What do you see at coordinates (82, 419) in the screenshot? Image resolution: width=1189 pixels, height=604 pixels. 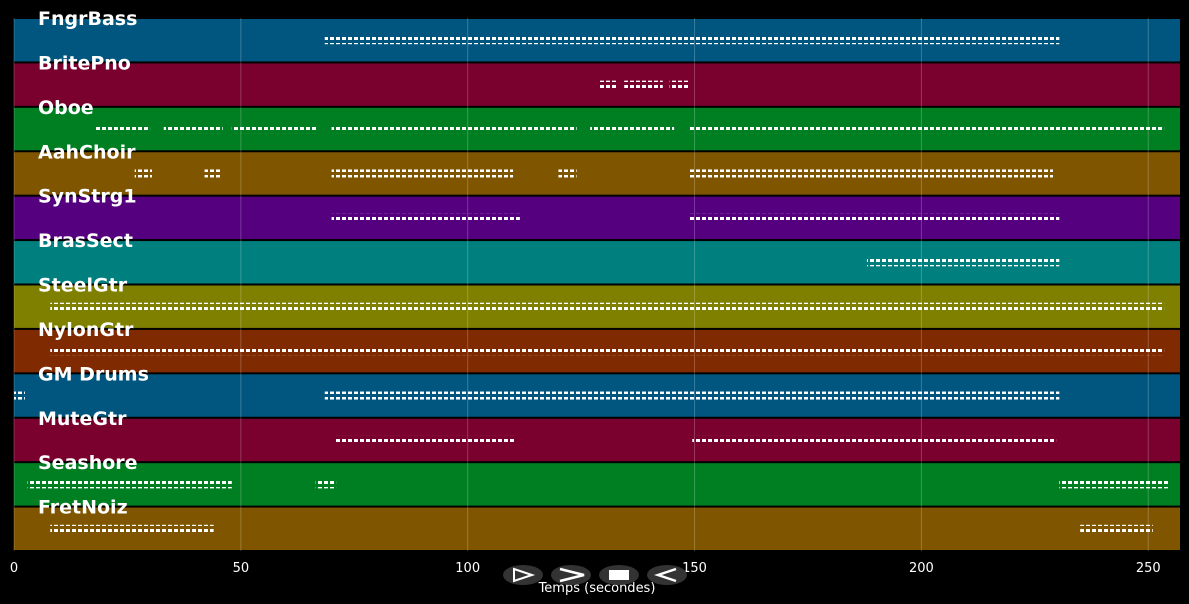 I see `track-label: MuteGtr` at bounding box center [82, 419].